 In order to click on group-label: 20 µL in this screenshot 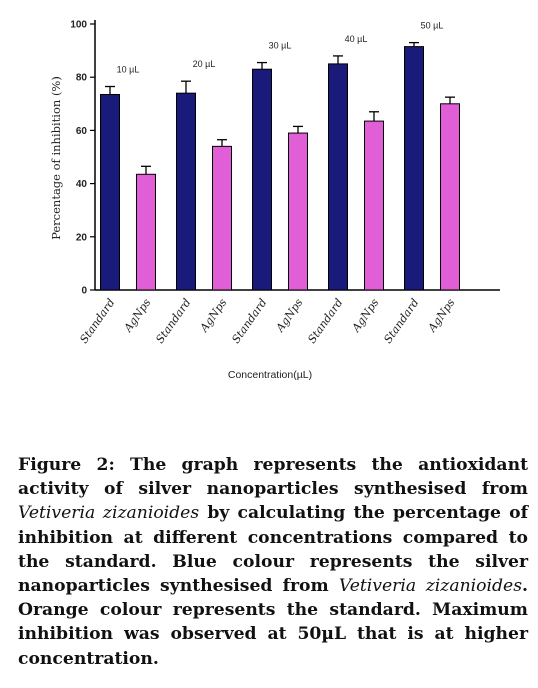, I will do `click(204, 64)`.